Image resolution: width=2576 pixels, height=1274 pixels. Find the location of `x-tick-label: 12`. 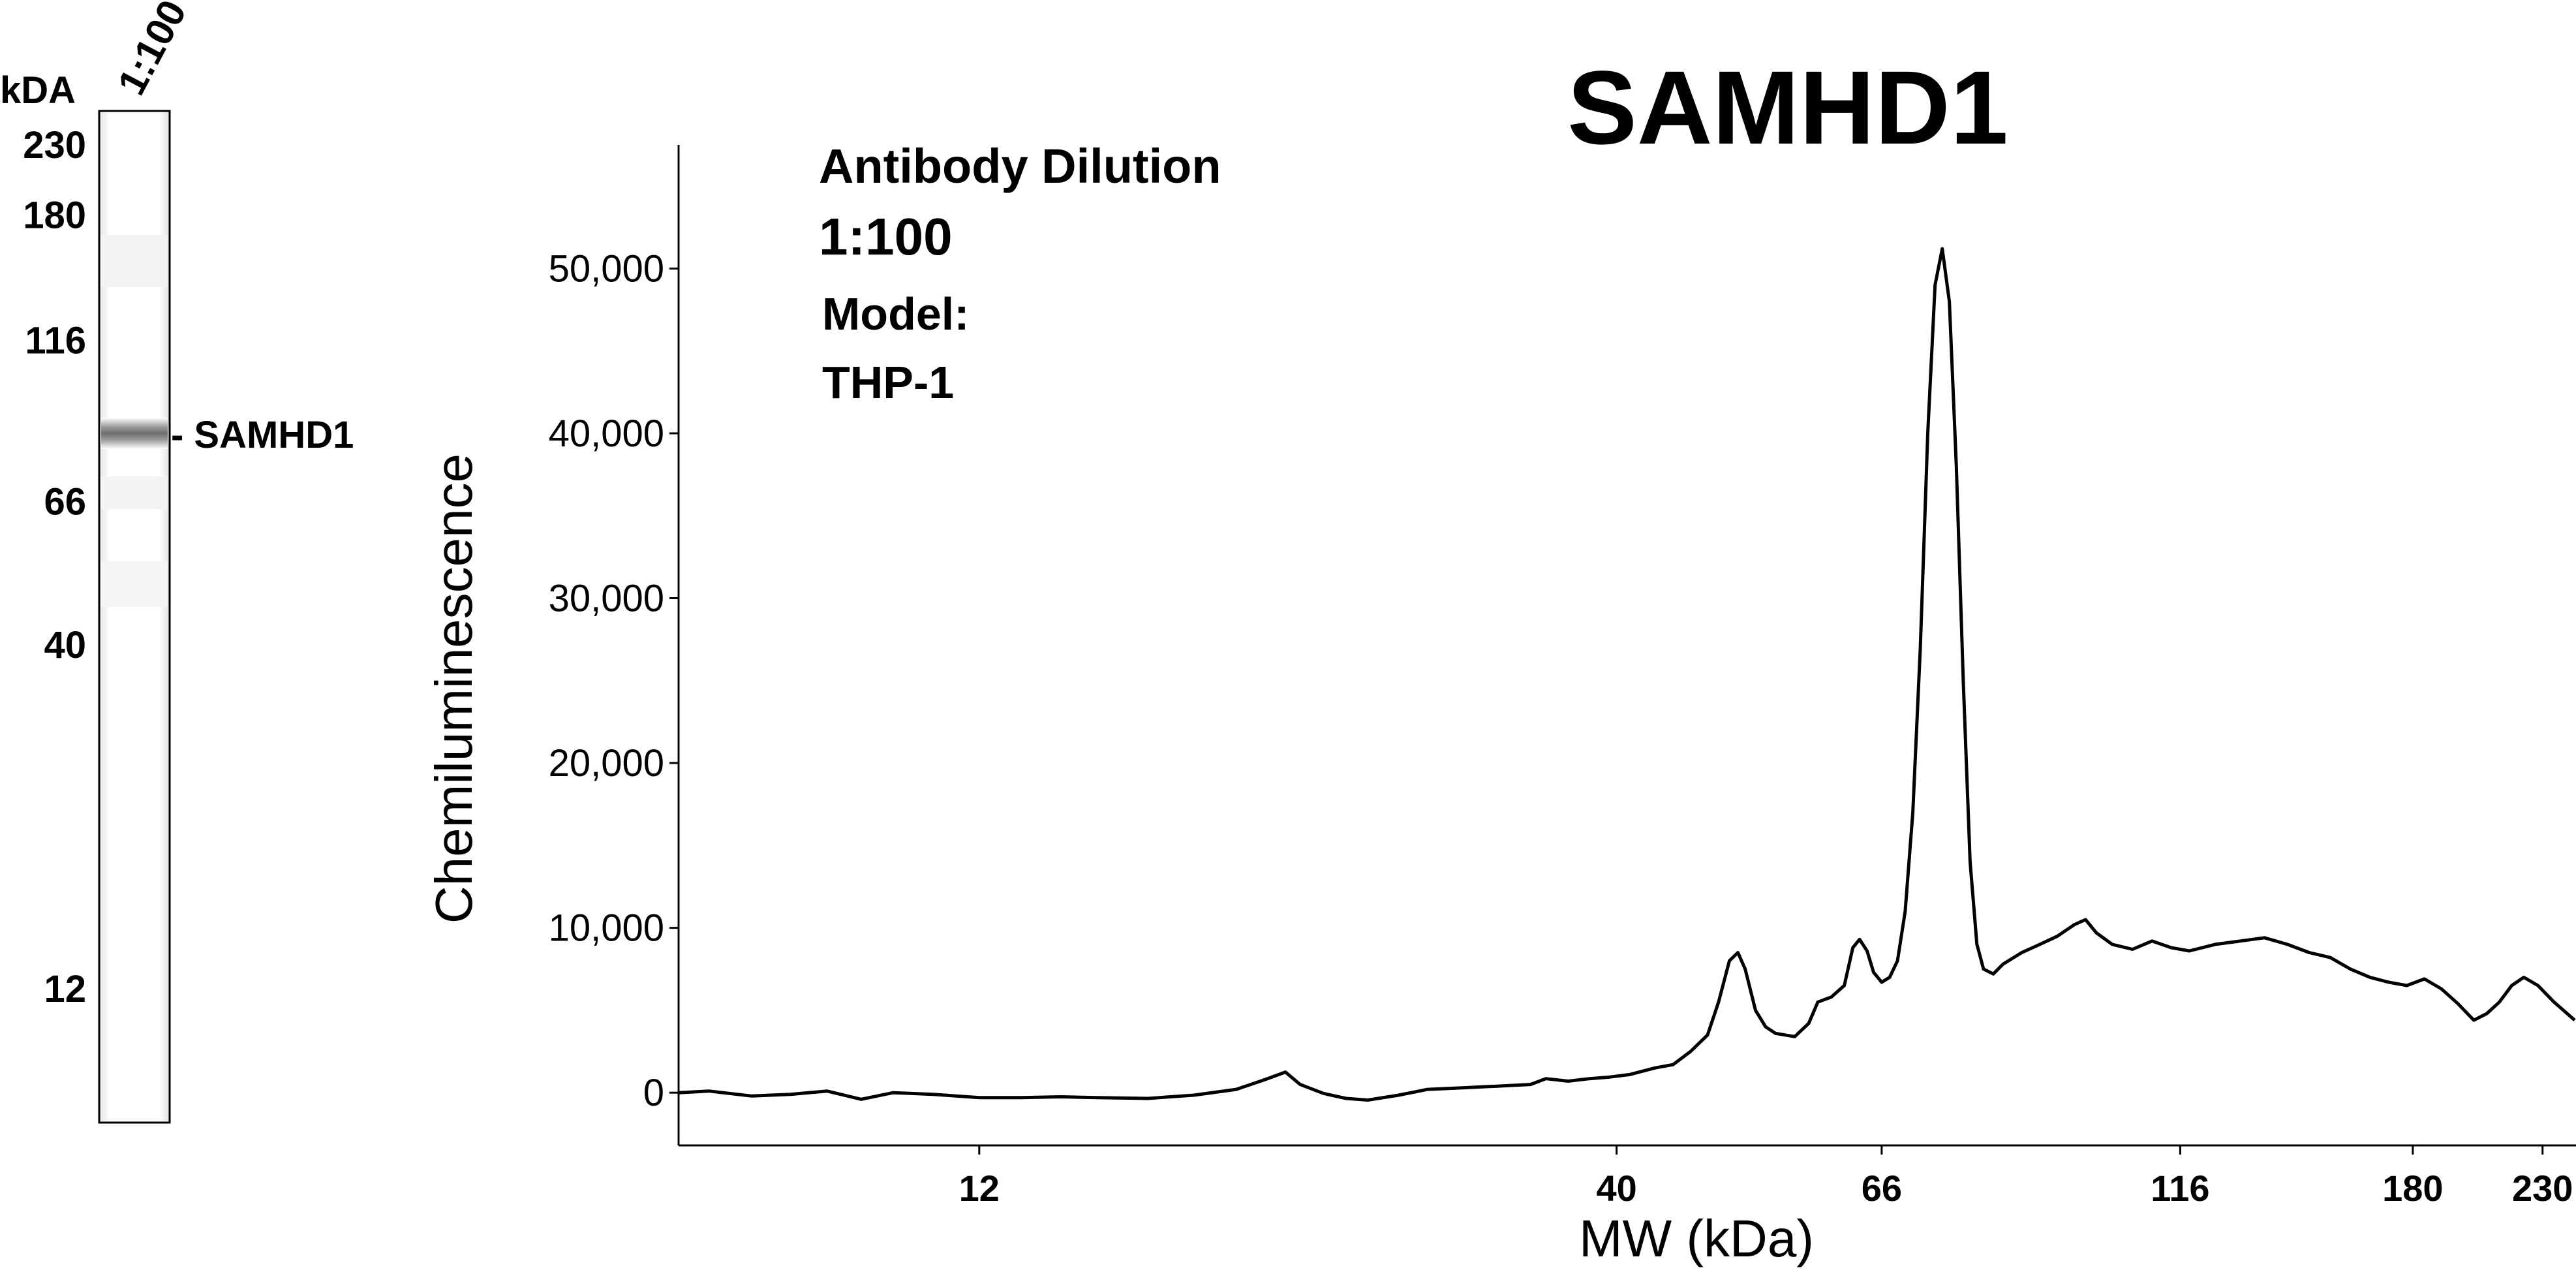

x-tick-label: 12 is located at coordinates (979, 1188).